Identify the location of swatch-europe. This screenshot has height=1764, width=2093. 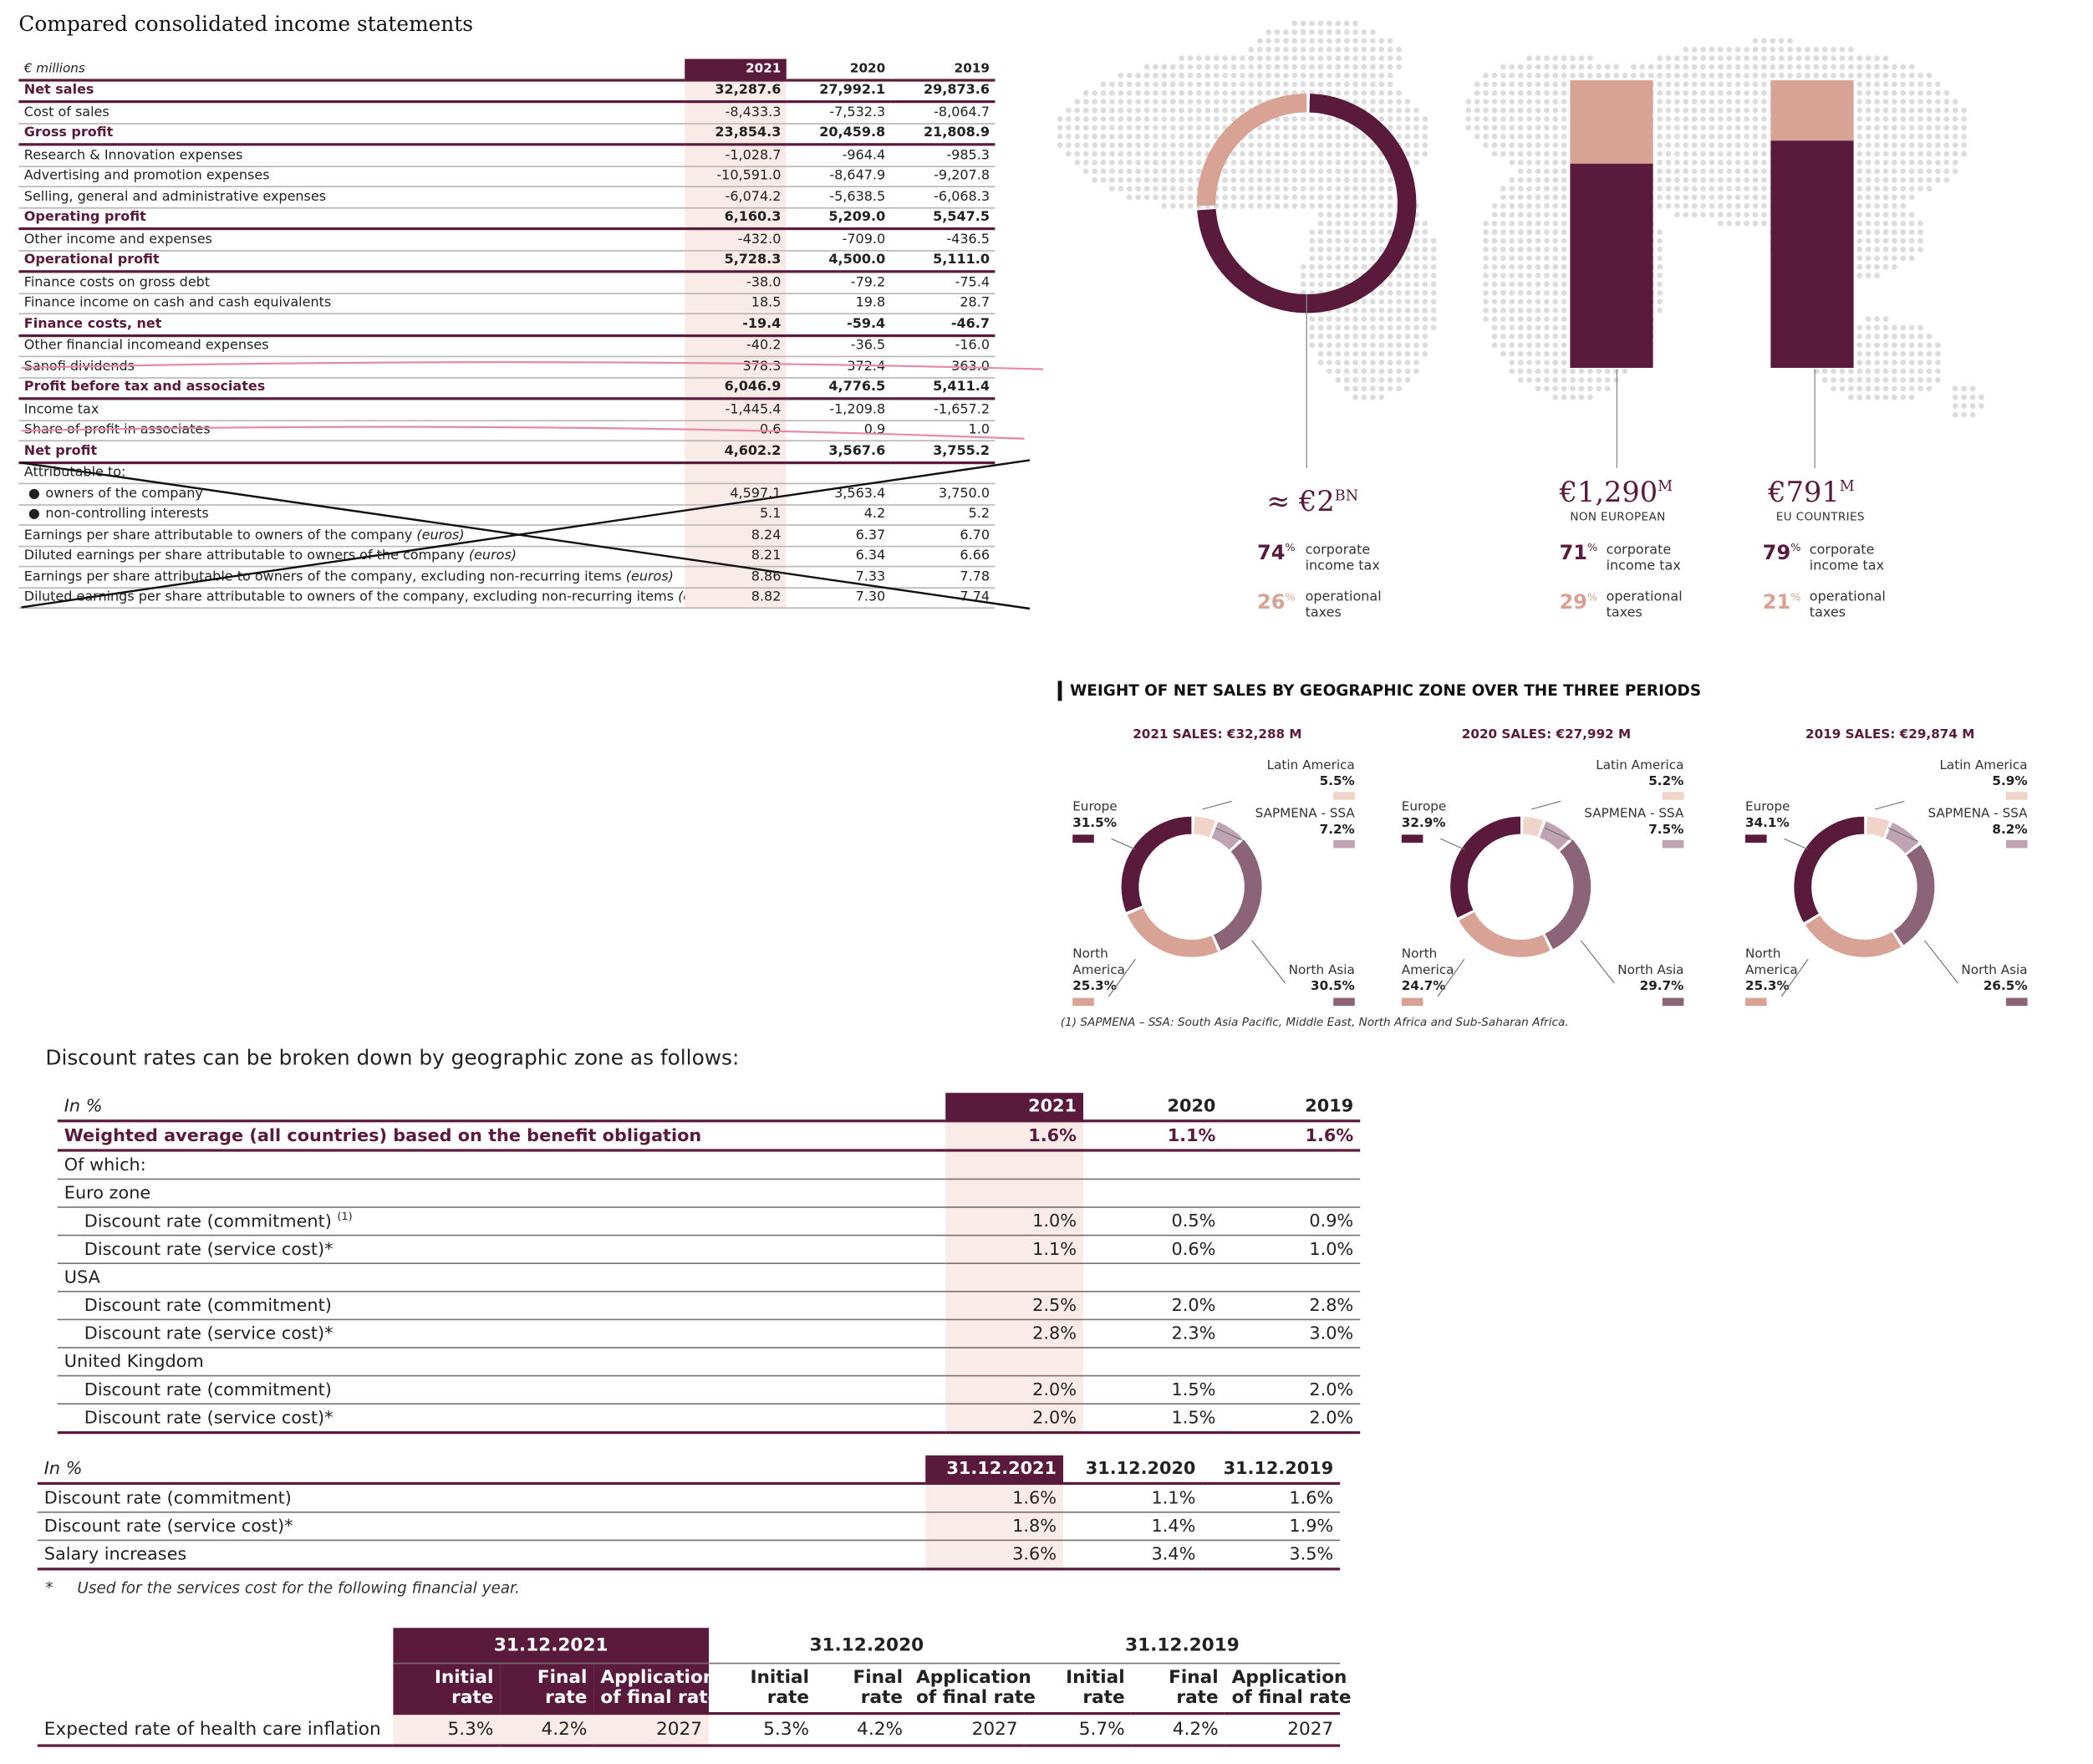
(1412, 838).